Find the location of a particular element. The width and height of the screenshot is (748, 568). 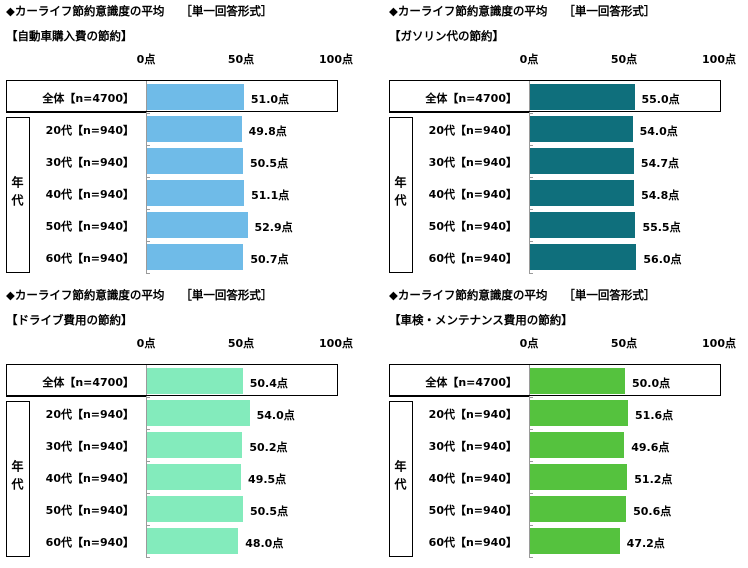

data-label: 52.9点 is located at coordinates (273, 227).